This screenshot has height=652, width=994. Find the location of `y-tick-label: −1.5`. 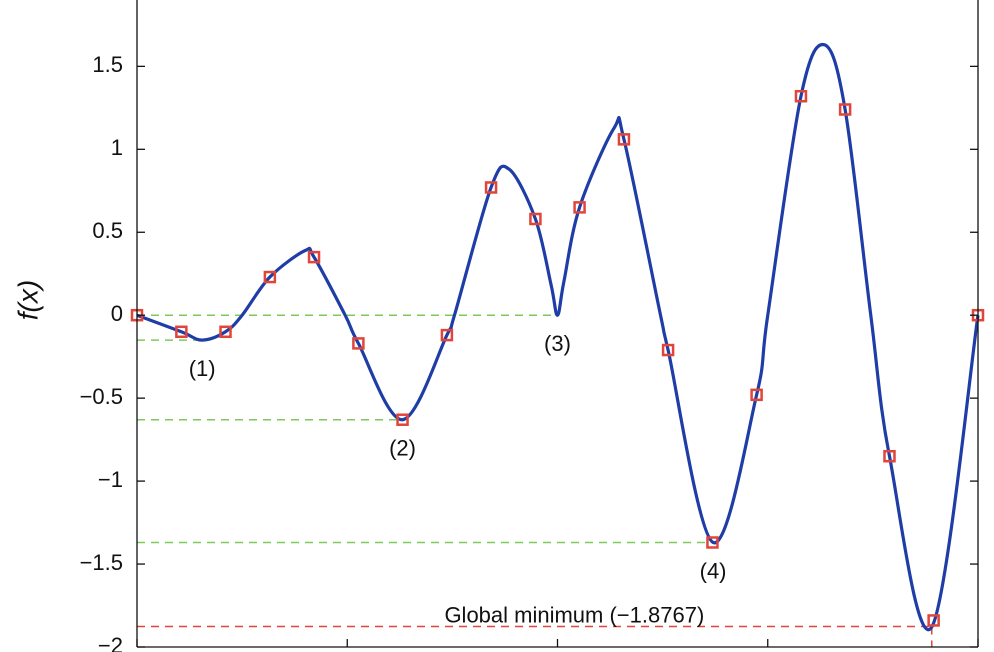

y-tick-label: −1.5 is located at coordinates (101, 562).